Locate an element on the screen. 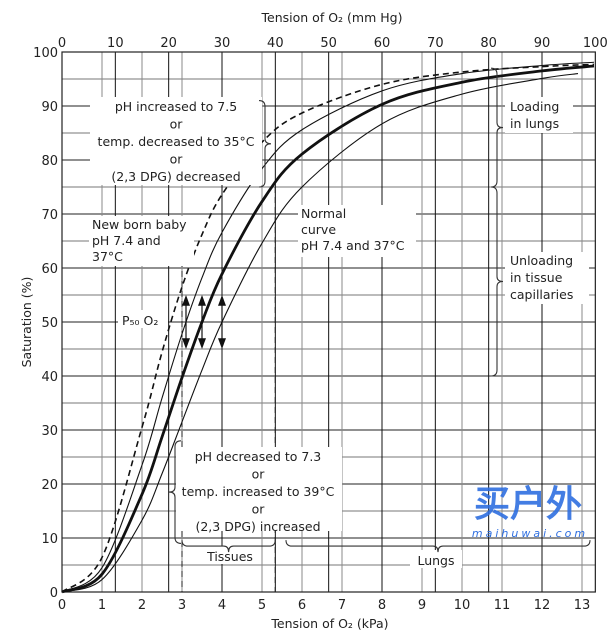  normal-curve-label-background is located at coordinates (357, 231).